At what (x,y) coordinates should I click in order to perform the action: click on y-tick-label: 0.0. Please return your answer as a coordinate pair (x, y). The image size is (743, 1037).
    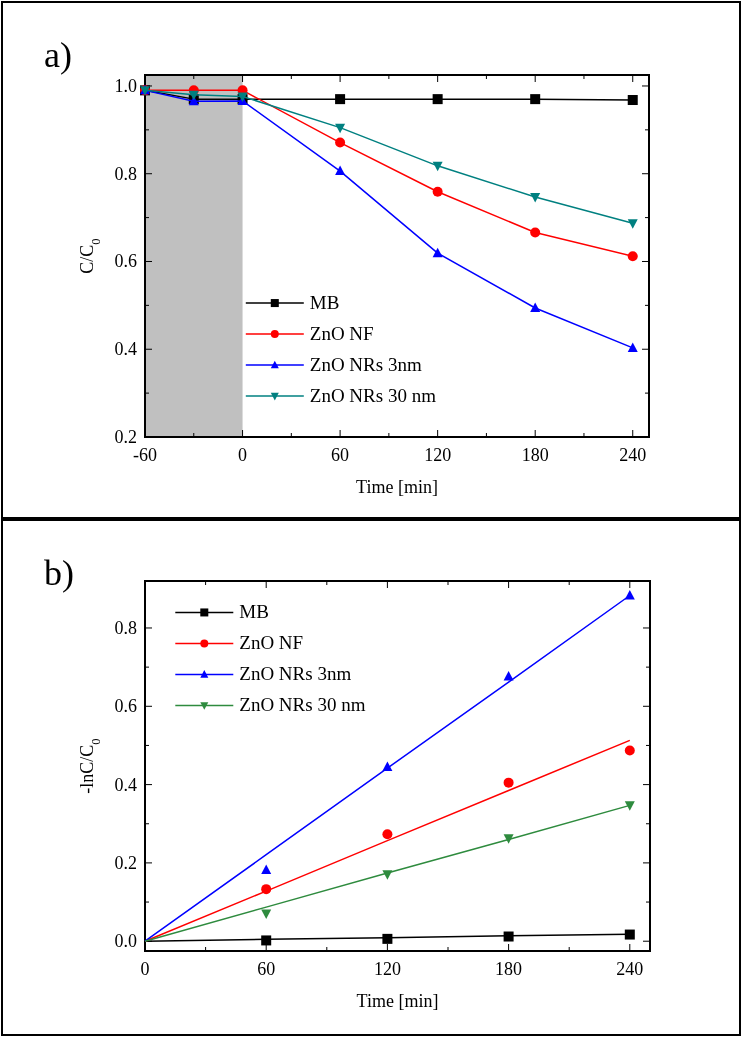
    Looking at the image, I should click on (125, 941).